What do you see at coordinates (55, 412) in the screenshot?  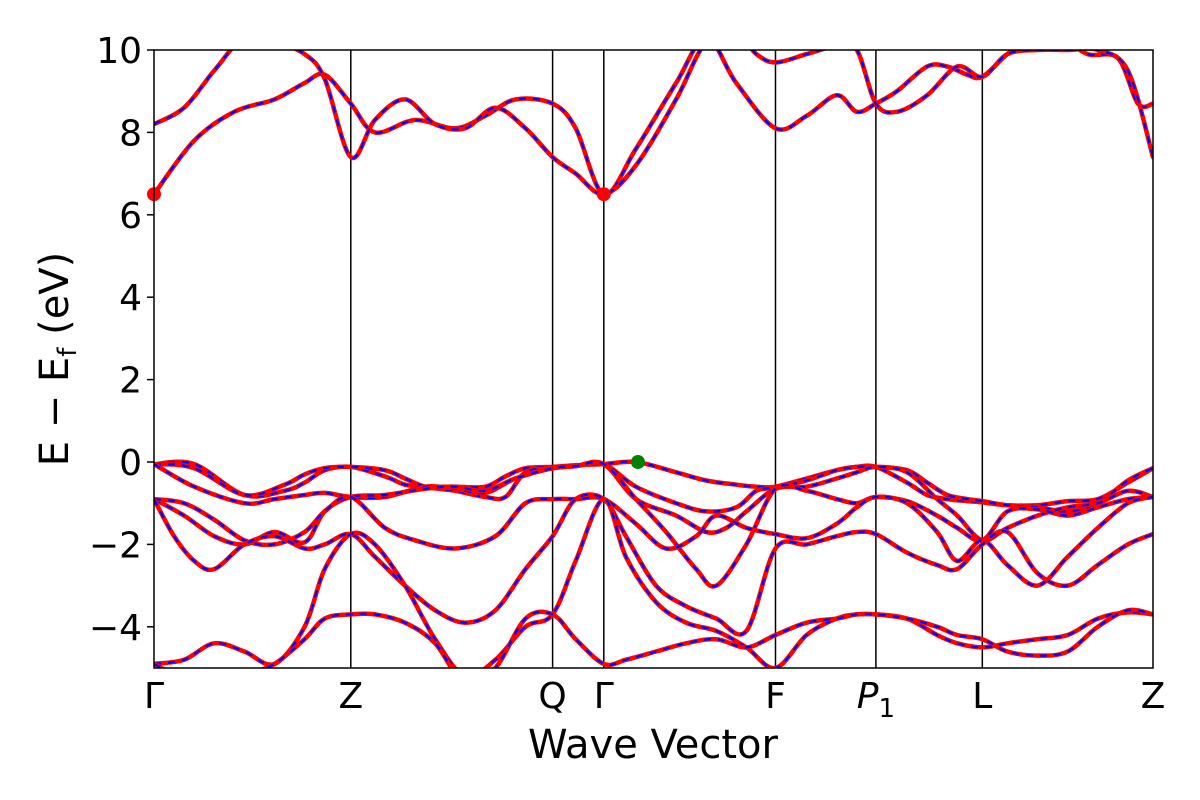 I see `y-axis-label-main: E − E` at bounding box center [55, 412].